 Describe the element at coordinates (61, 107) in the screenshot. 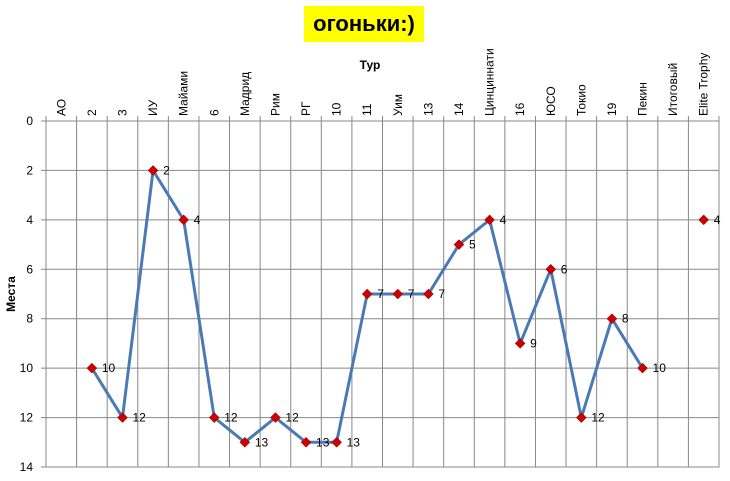

I see `x-tick-label: АО` at that location.